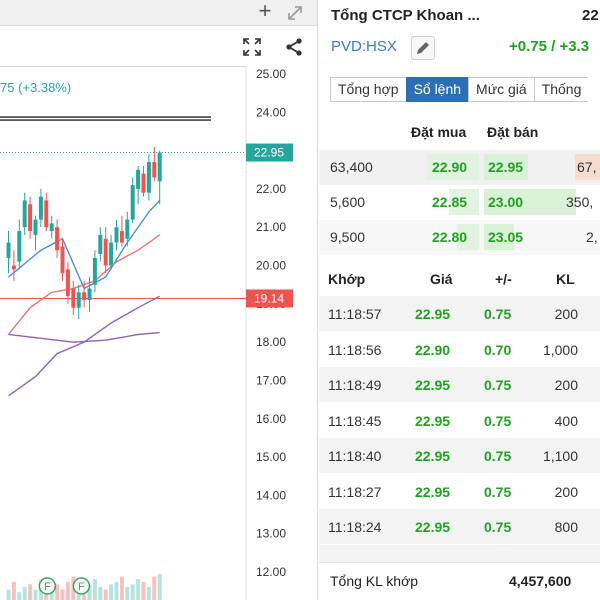  What do you see at coordinates (271, 74) in the screenshot?
I see `price-axis-label: 25.00` at bounding box center [271, 74].